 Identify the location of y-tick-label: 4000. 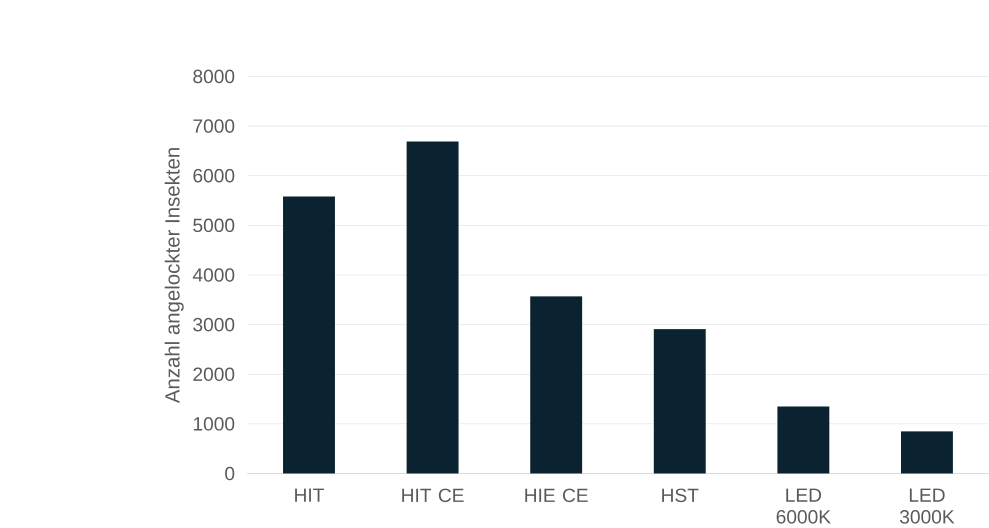
(213, 275).